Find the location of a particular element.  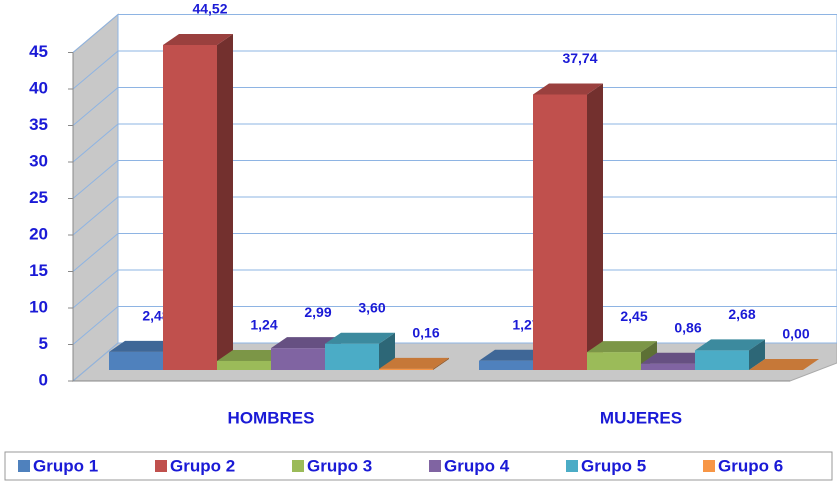

y-tick-label: 35 is located at coordinates (38, 124).